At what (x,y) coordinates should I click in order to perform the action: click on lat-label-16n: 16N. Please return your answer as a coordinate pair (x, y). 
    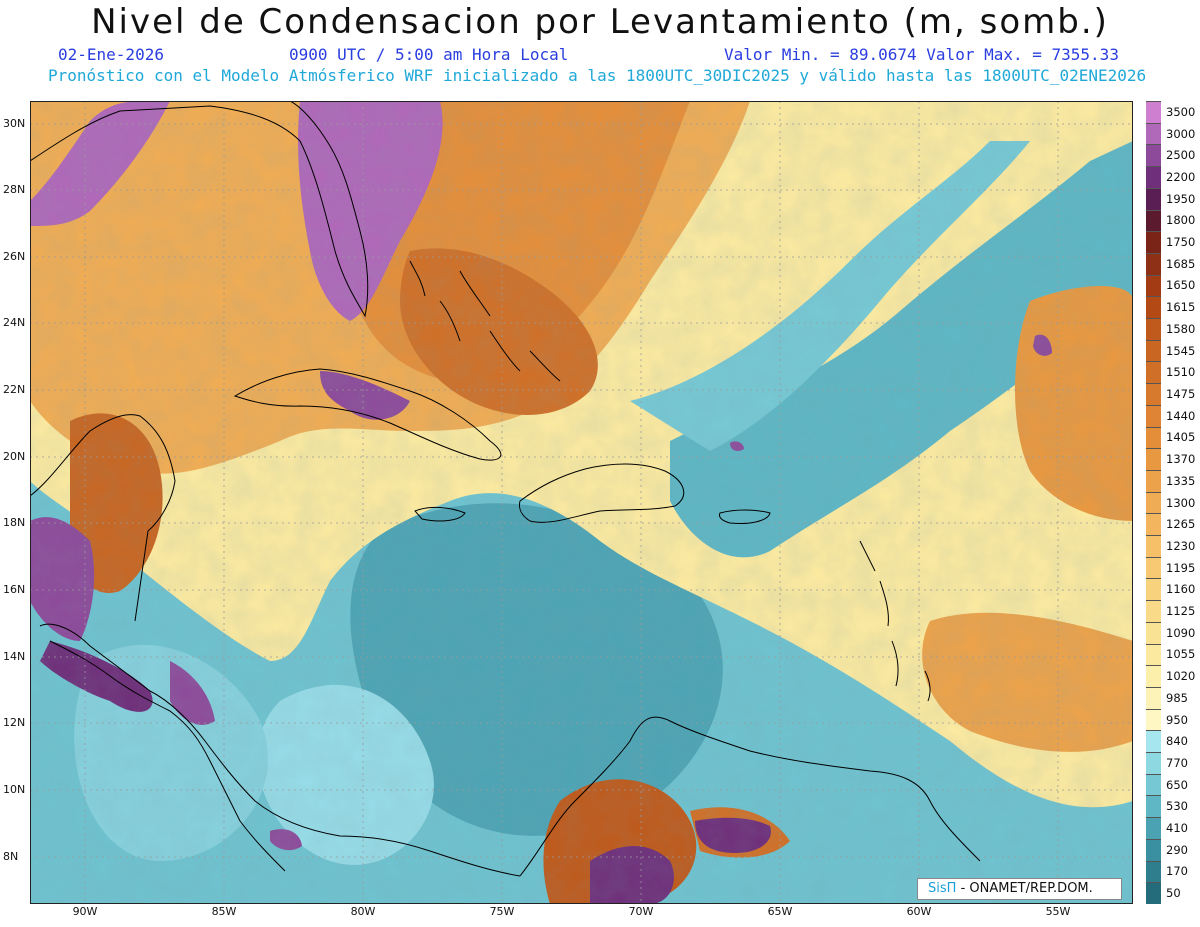
    Looking at the image, I should click on (14, 589).